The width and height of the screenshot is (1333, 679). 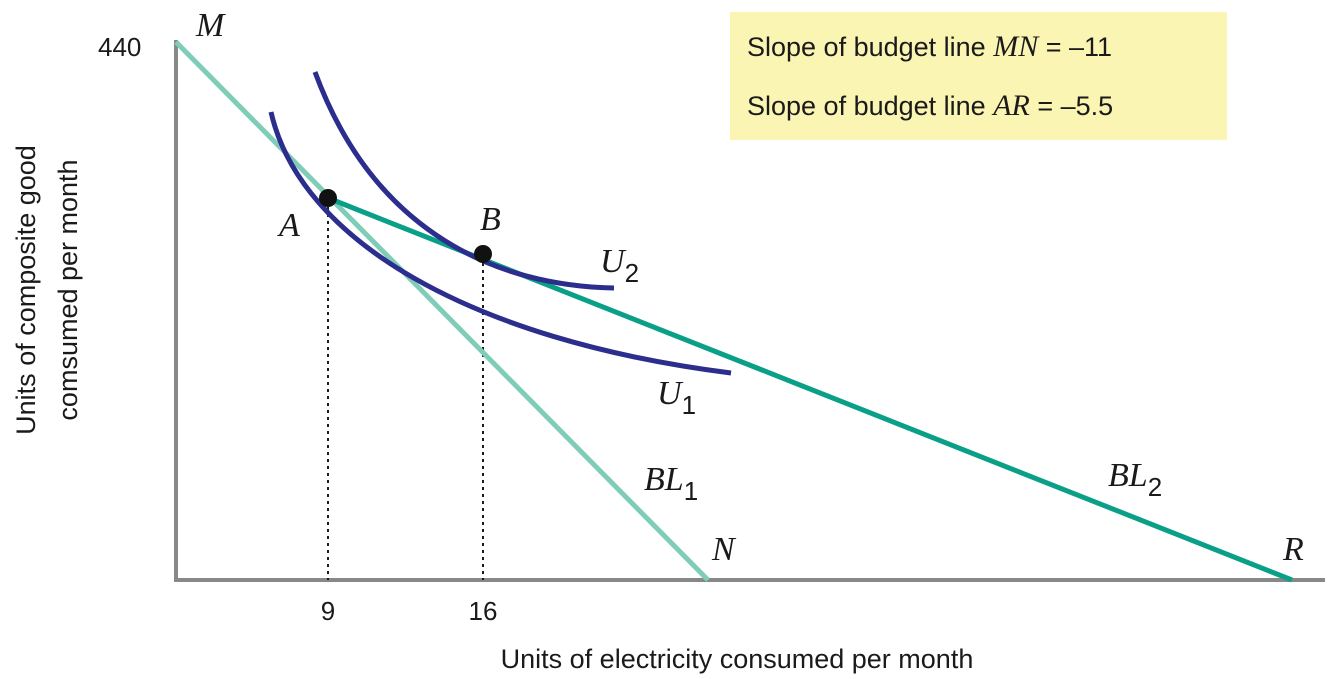 What do you see at coordinates (483, 611) in the screenshot?
I see `x-tick-label: 16` at bounding box center [483, 611].